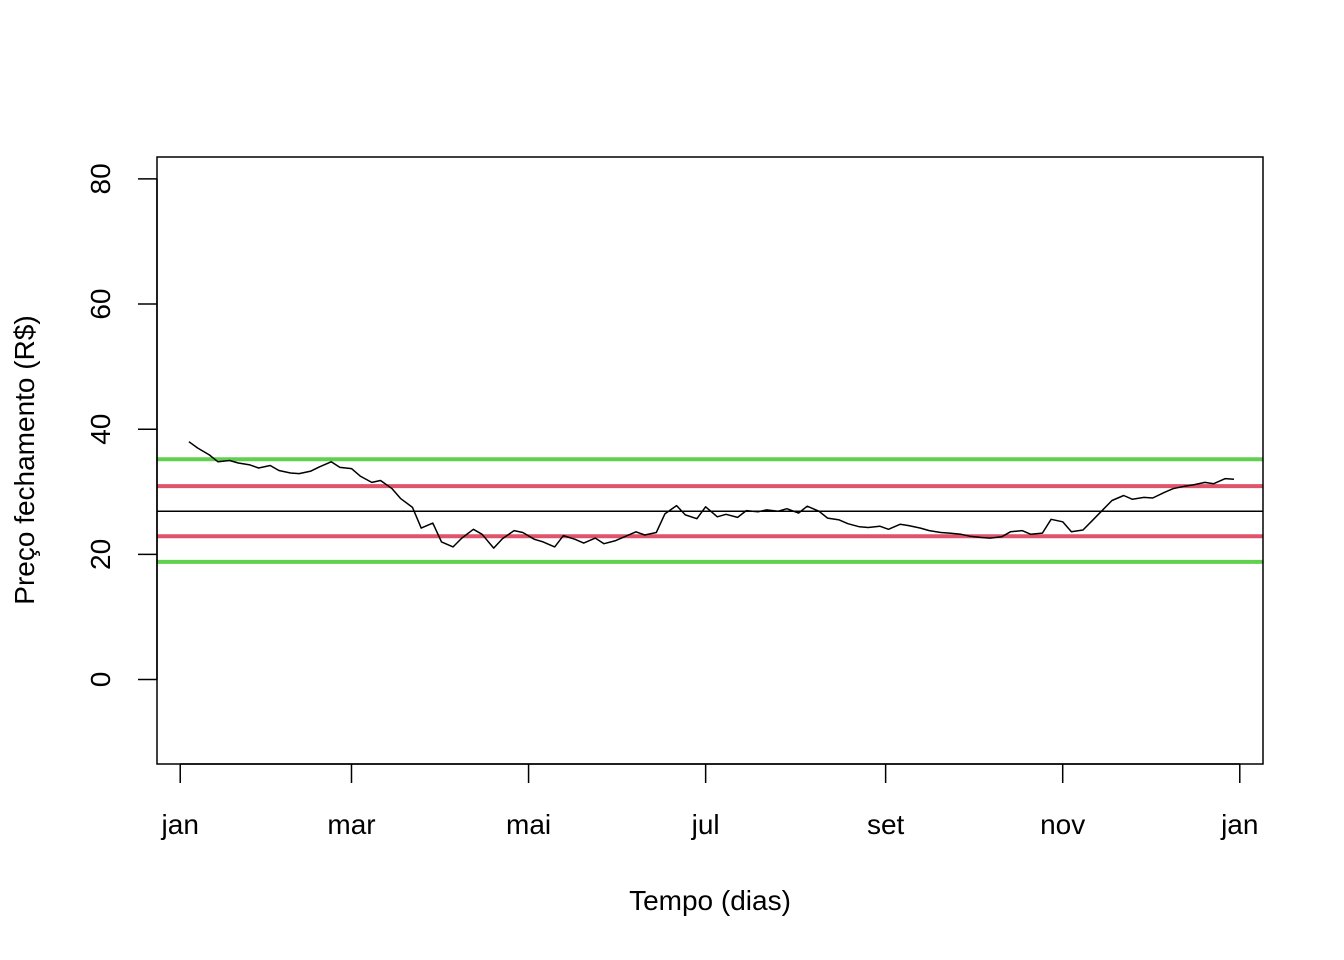 This screenshot has height=960, width=1344. What do you see at coordinates (351, 824) in the screenshot?
I see `x-tick-label-1: mar` at bounding box center [351, 824].